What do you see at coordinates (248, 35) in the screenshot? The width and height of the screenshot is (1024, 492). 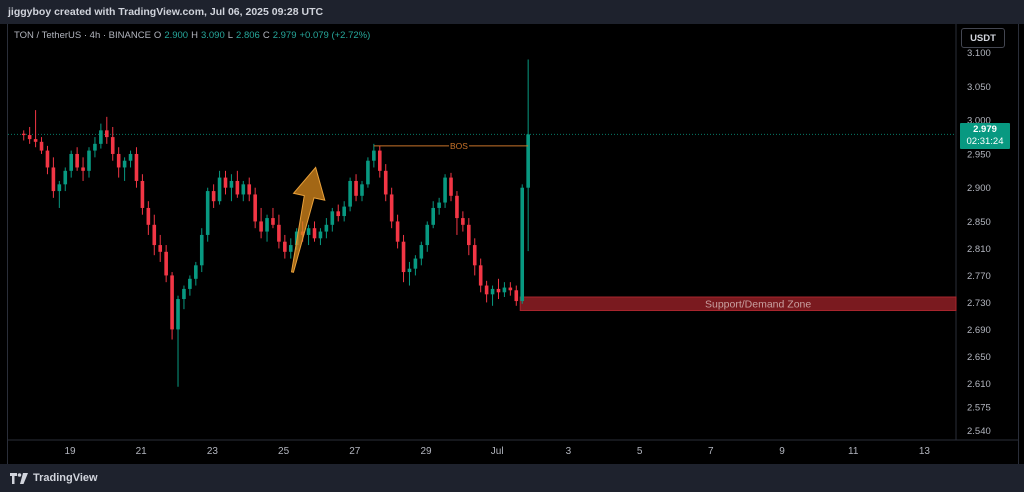 I see `low-value: 2.806` at bounding box center [248, 35].